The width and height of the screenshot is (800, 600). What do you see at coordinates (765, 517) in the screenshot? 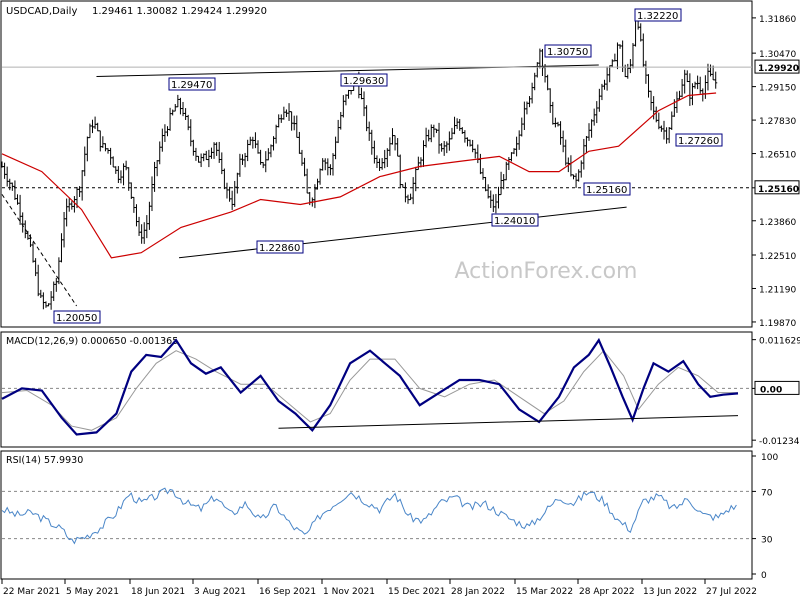
I see `rsi-axis: 100 70 30 0` at bounding box center [765, 517].